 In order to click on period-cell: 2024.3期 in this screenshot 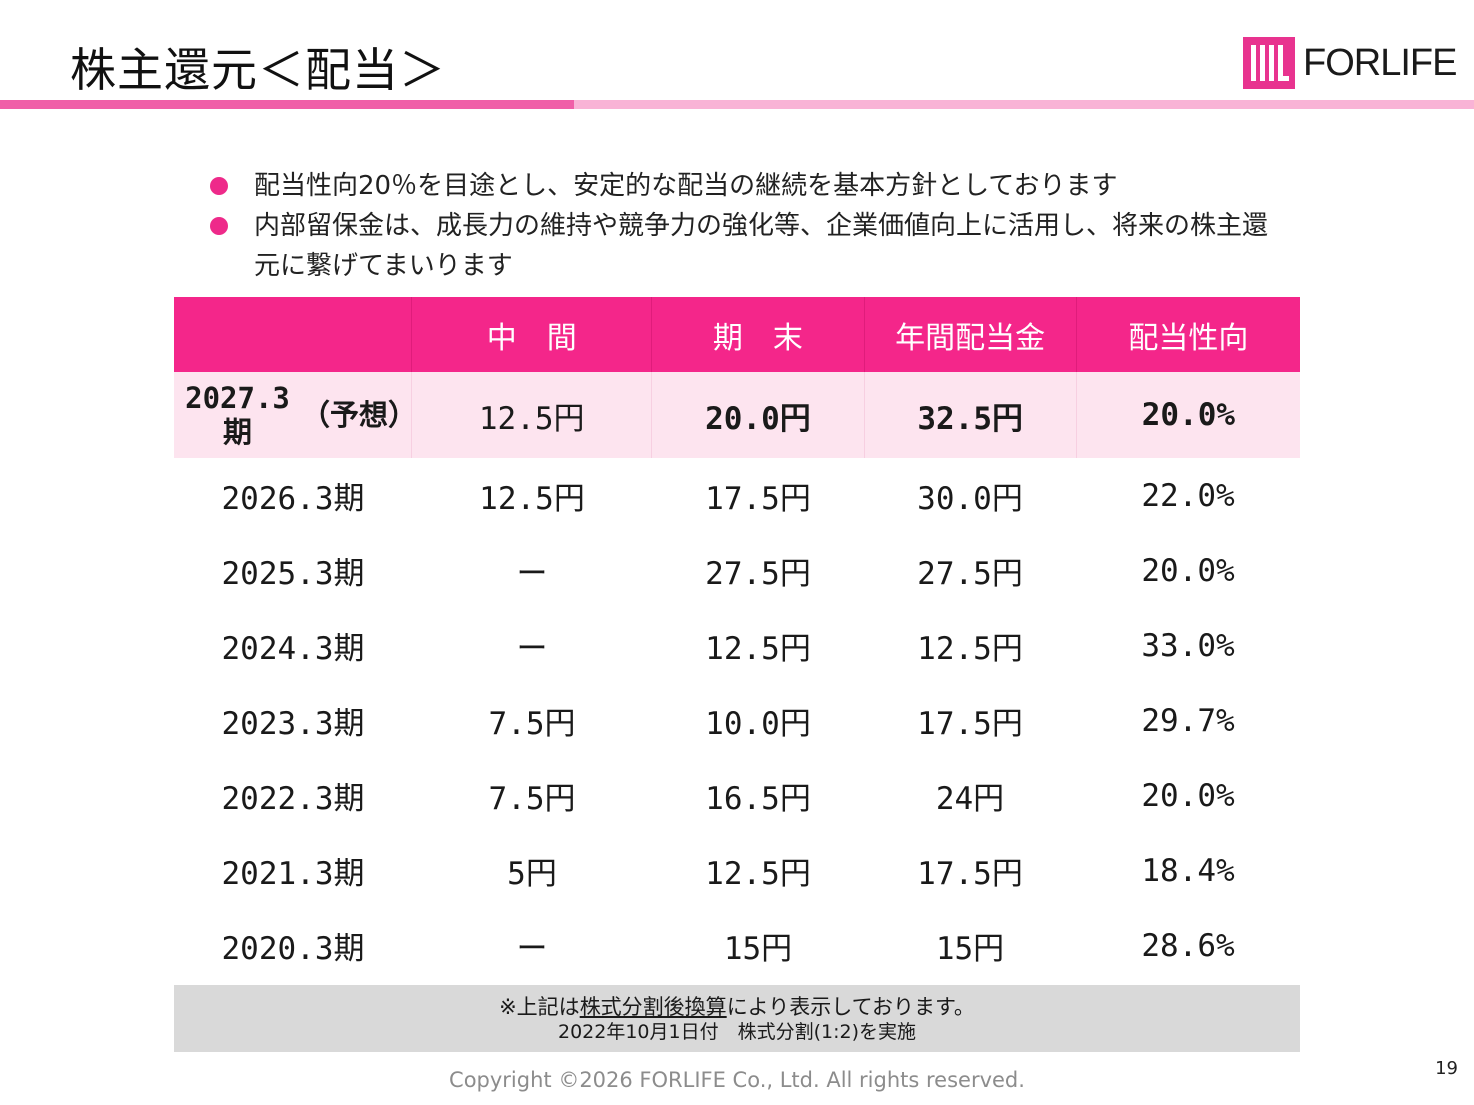, I will do `click(293, 649)`.